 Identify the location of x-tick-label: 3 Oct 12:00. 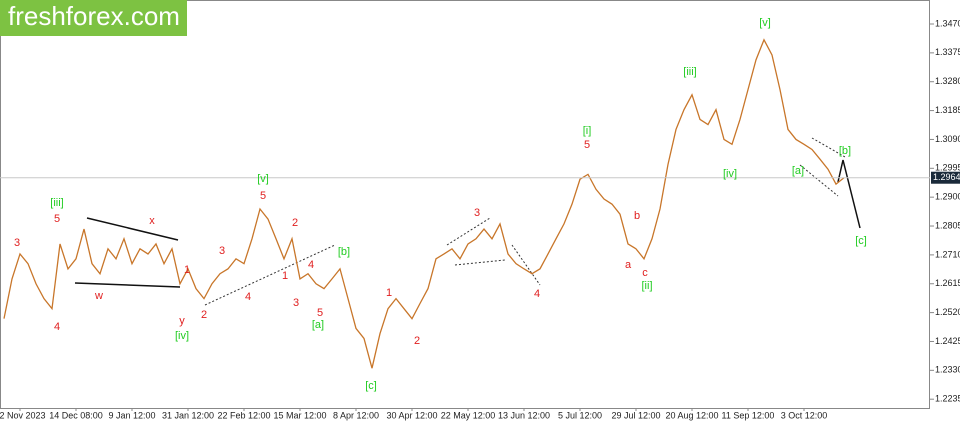
(804, 415).